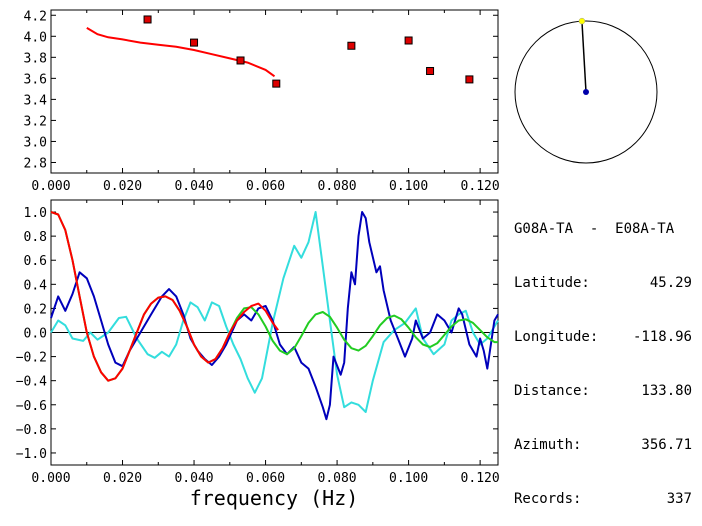 Image resolution: width=702 pixels, height=526 pixels. I want to click on azimuth-compass, so click(586, 90).